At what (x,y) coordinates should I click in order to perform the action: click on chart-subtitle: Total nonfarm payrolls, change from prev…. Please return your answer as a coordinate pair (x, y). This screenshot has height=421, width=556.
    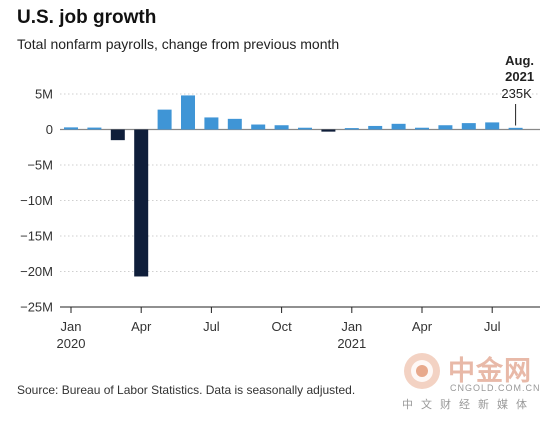
    Looking at the image, I should click on (178, 44).